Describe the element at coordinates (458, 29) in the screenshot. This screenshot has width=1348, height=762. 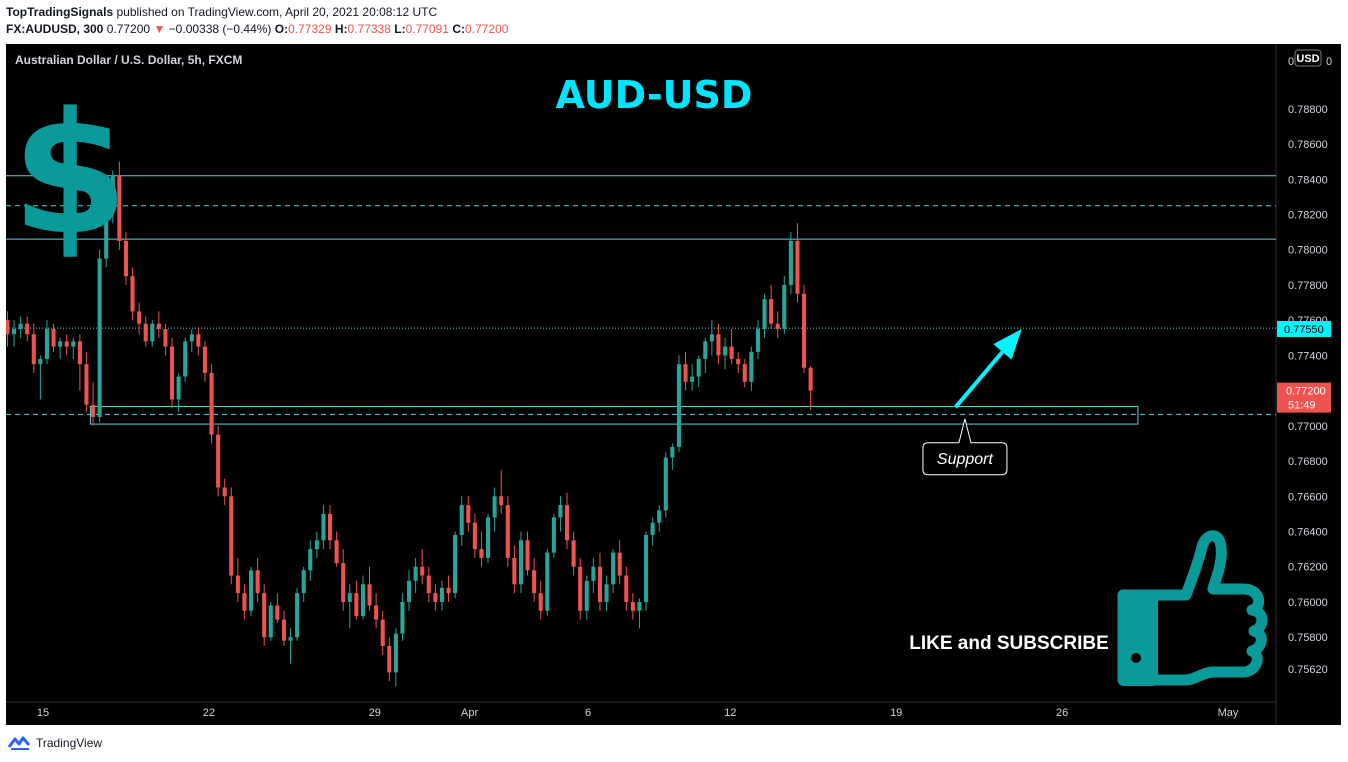
I see `close-label: C:` at that location.